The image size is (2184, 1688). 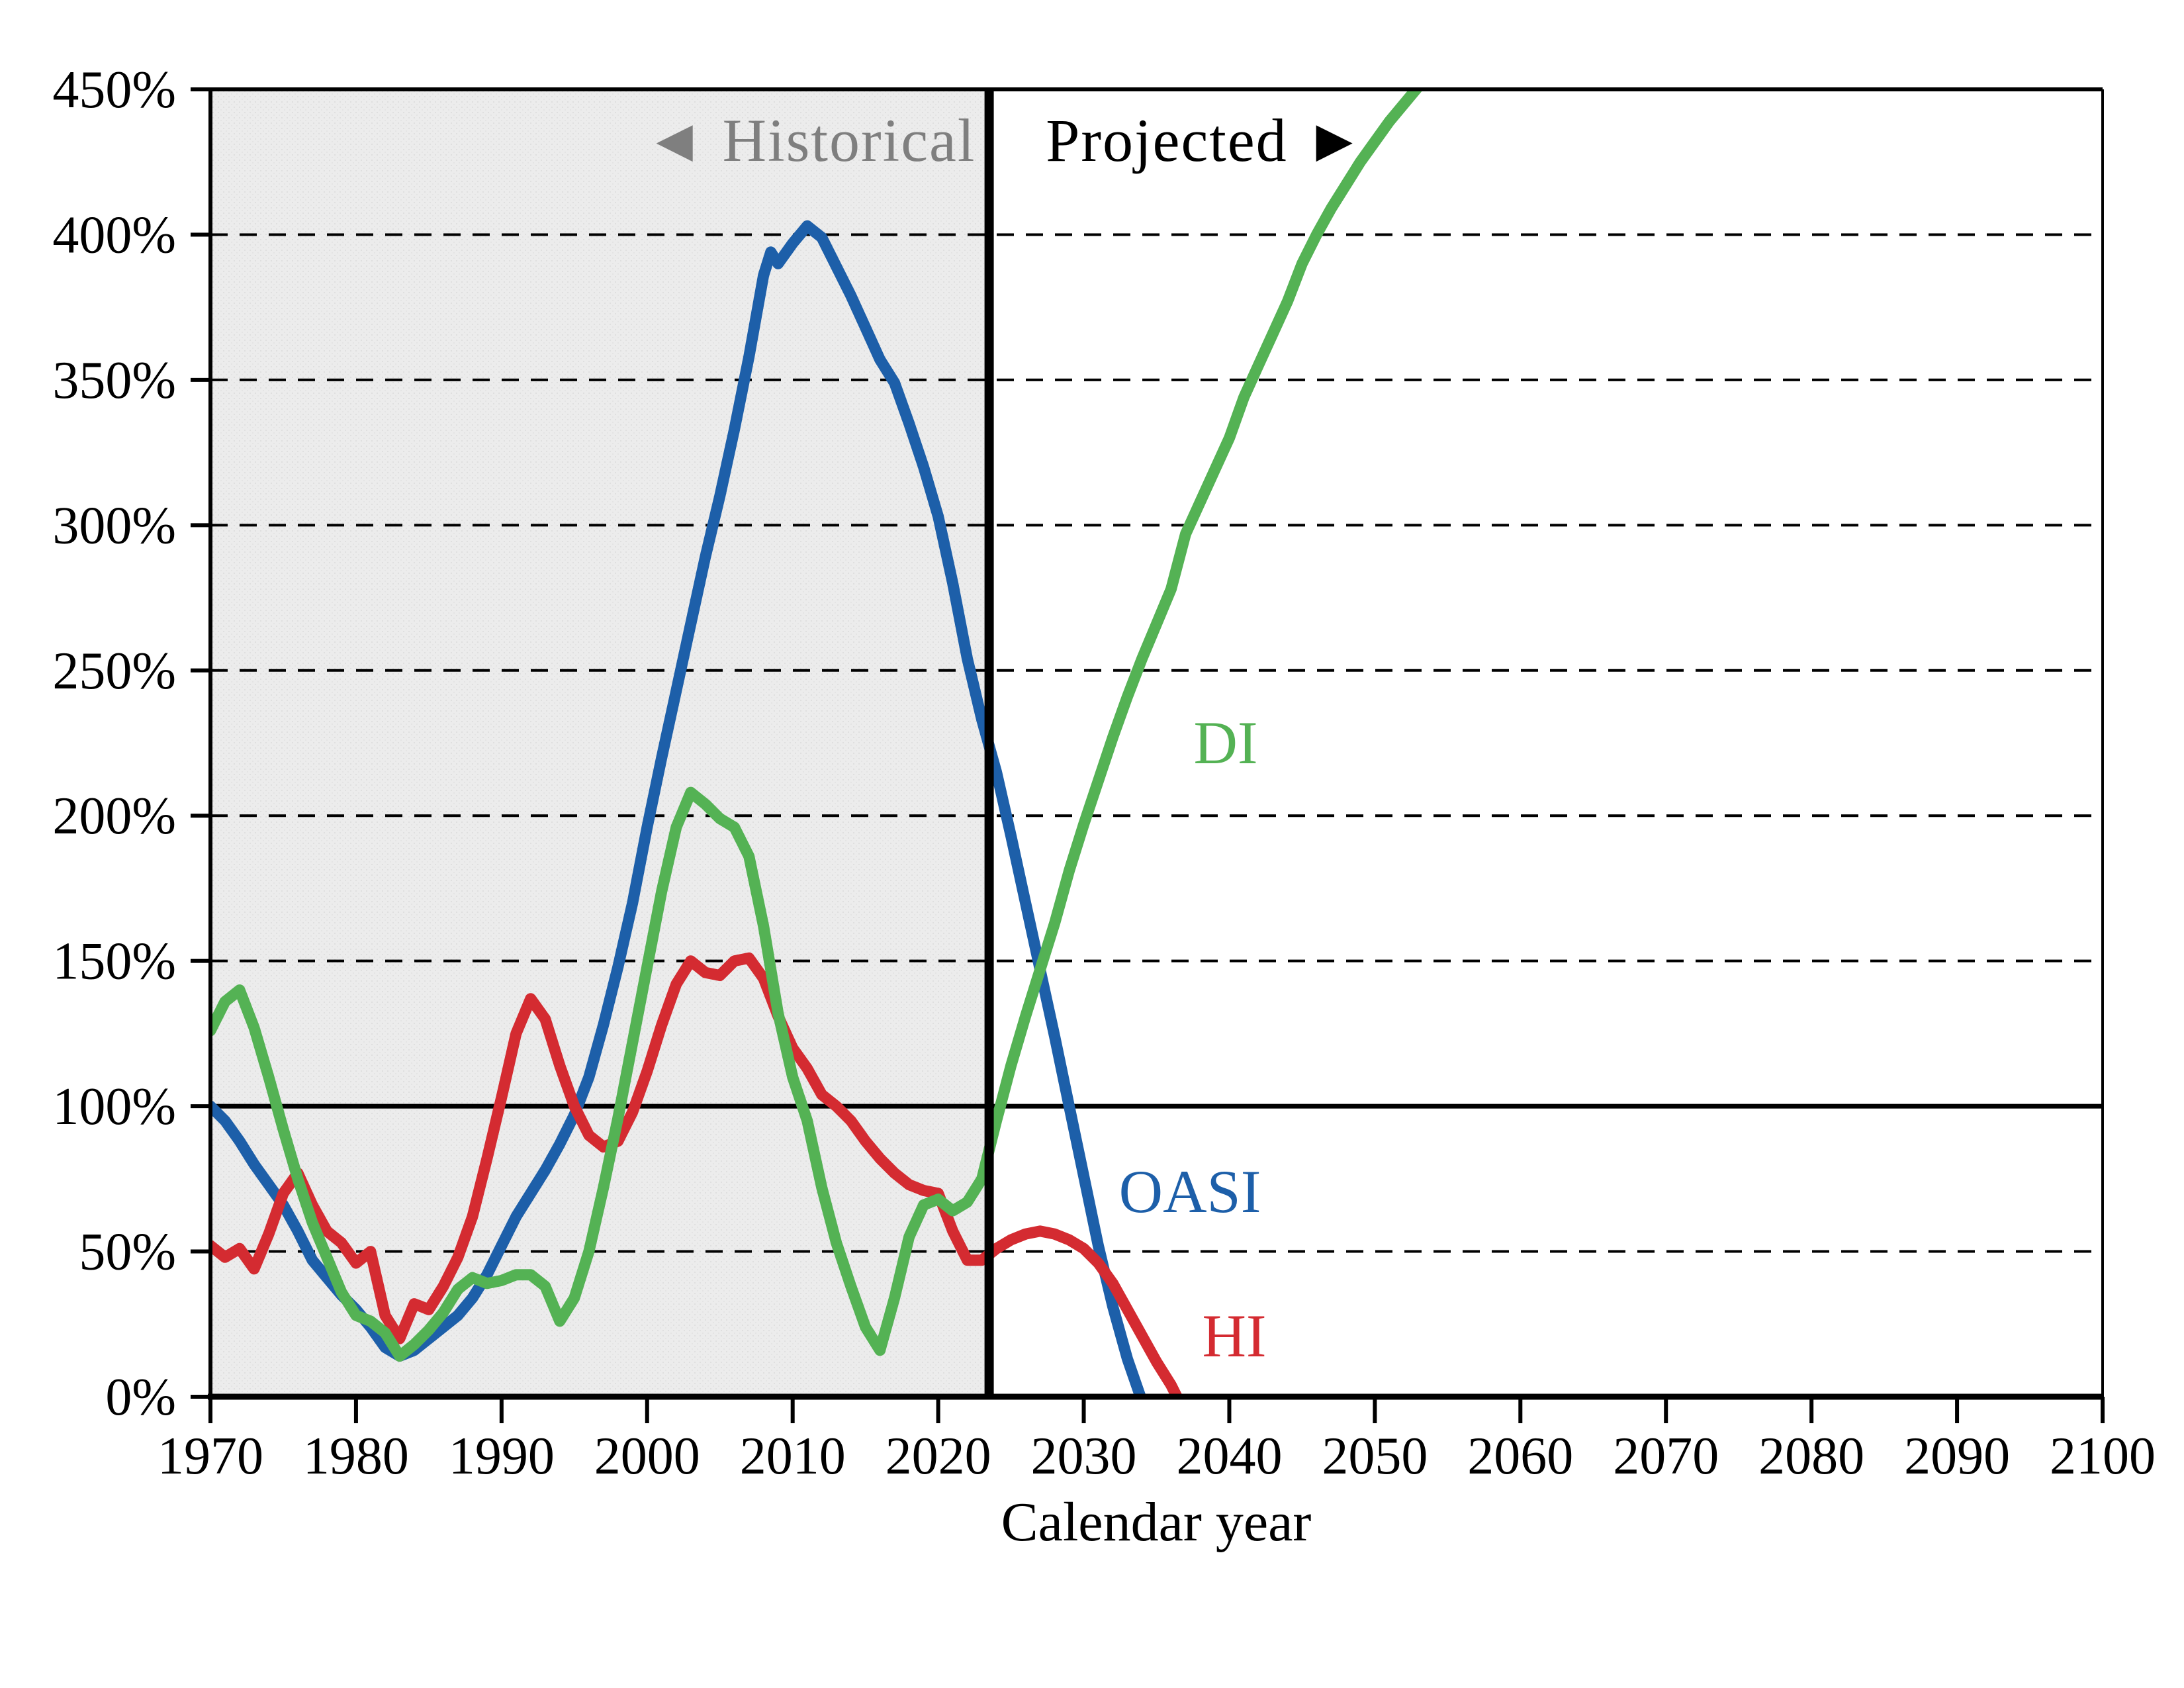 What do you see at coordinates (1234, 1336) in the screenshot?
I see `series-label-hi: HI` at bounding box center [1234, 1336].